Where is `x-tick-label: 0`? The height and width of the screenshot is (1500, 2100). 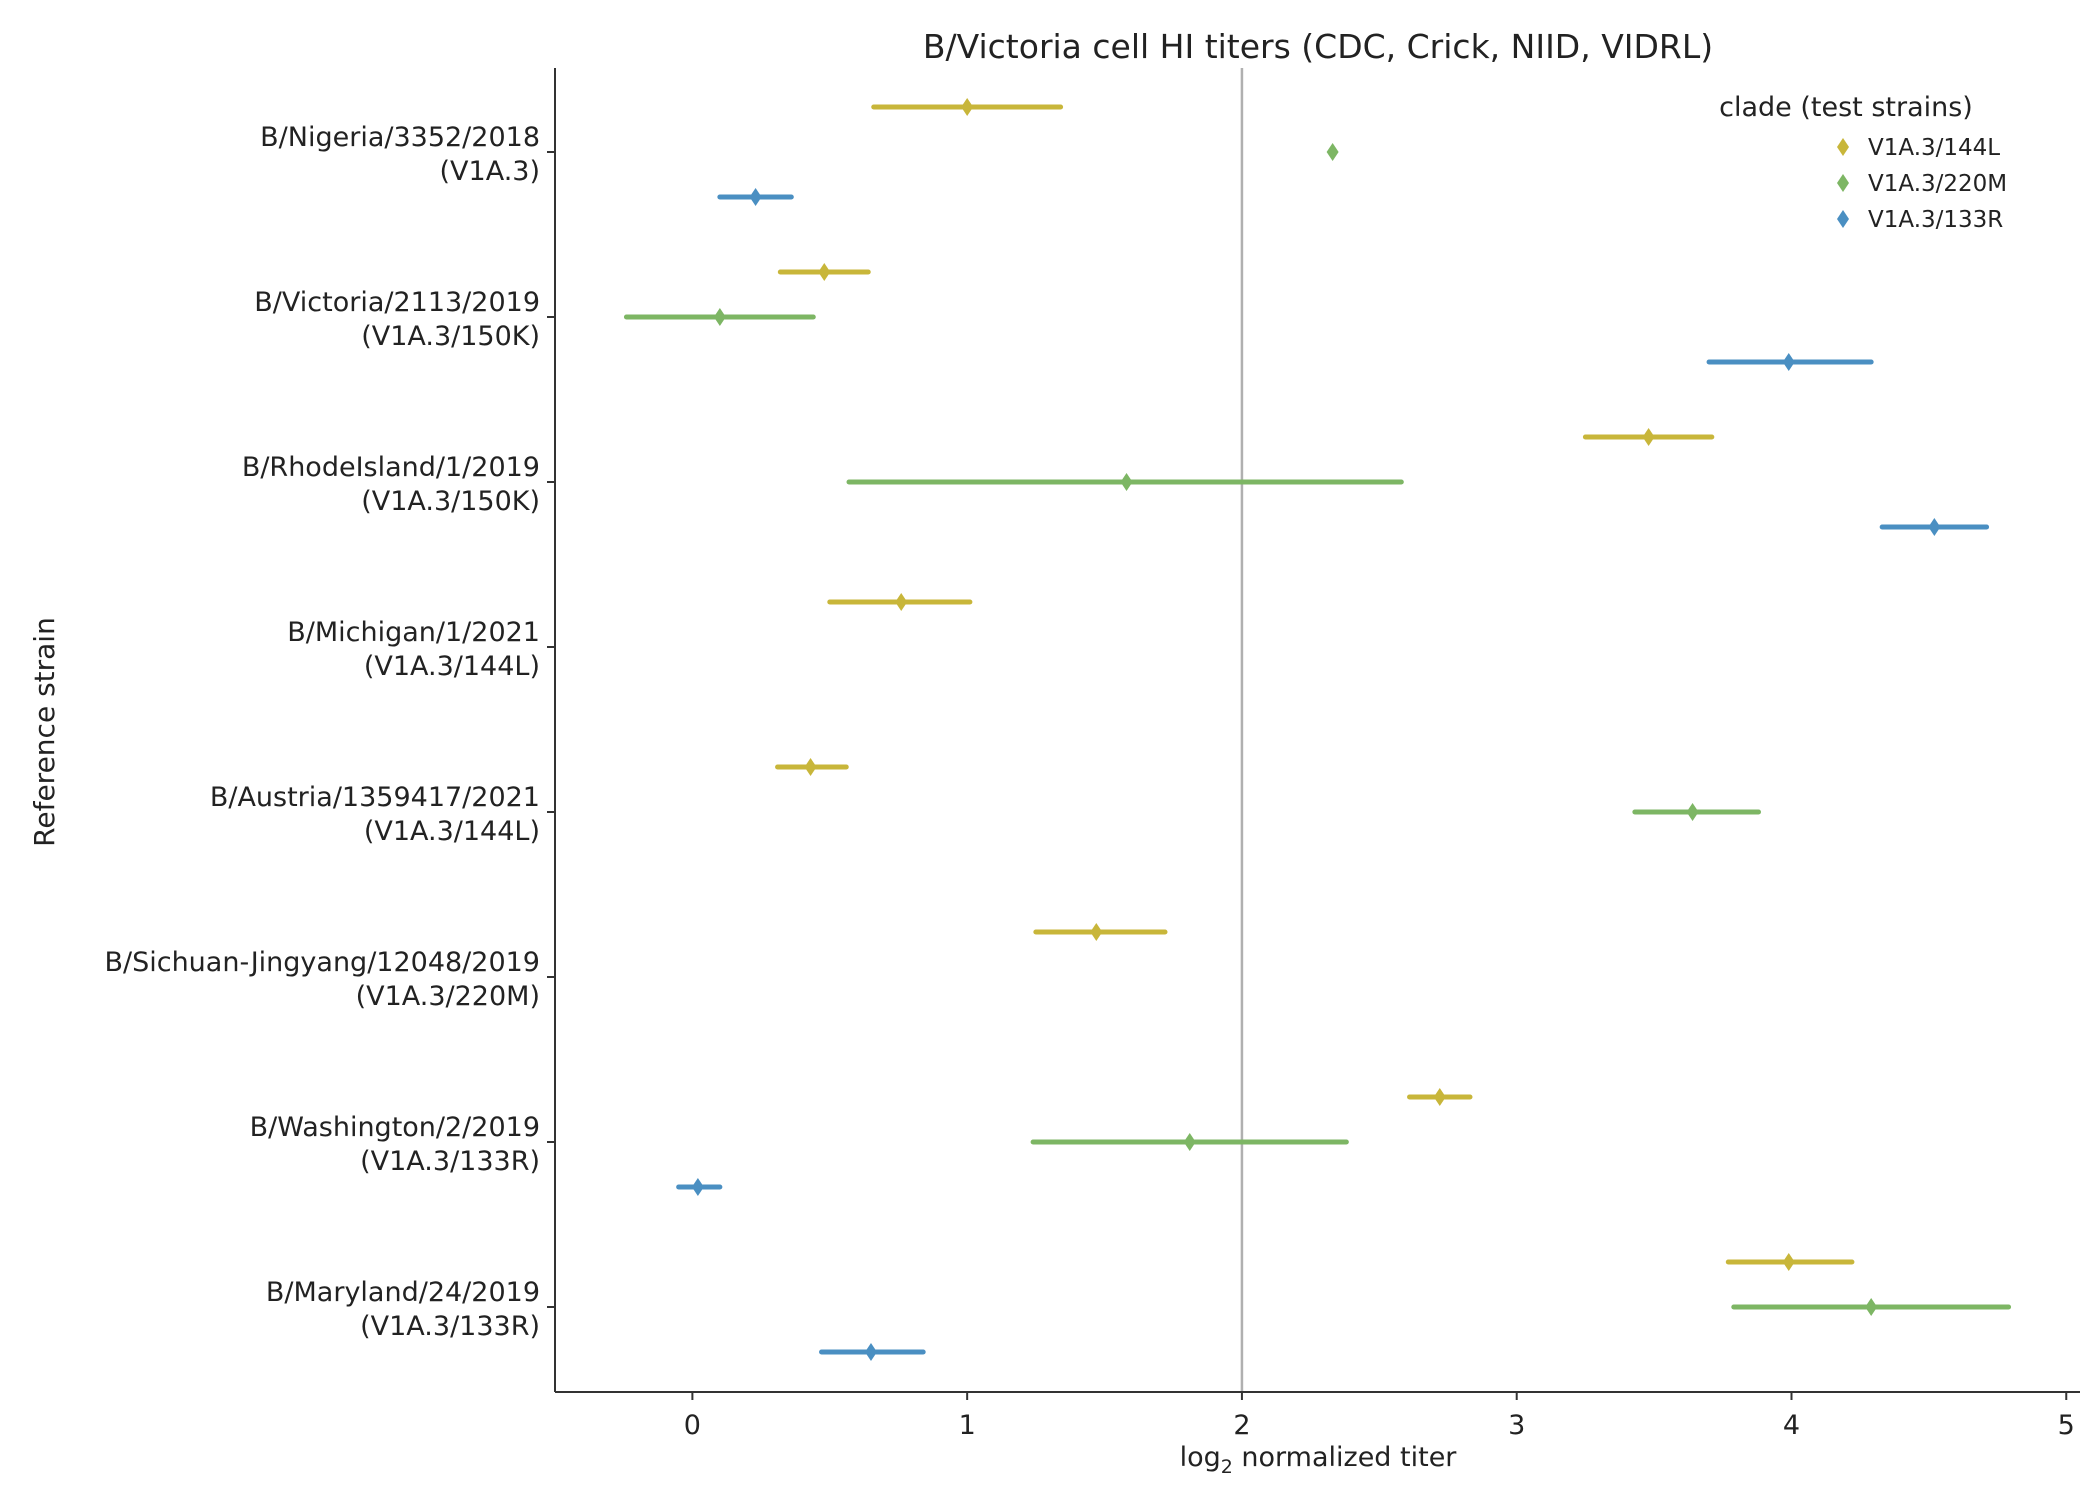
x-tick-label: 0 is located at coordinates (692, 1425).